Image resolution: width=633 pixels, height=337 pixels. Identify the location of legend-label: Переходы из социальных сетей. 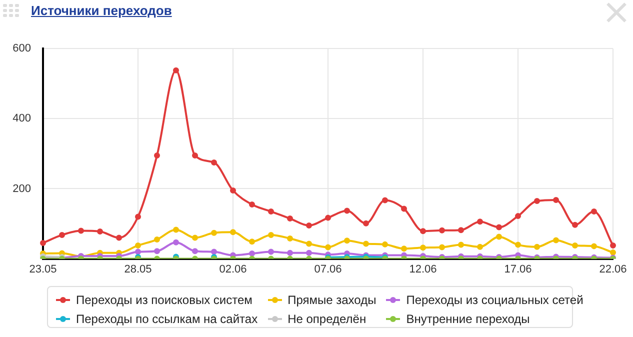
(495, 299).